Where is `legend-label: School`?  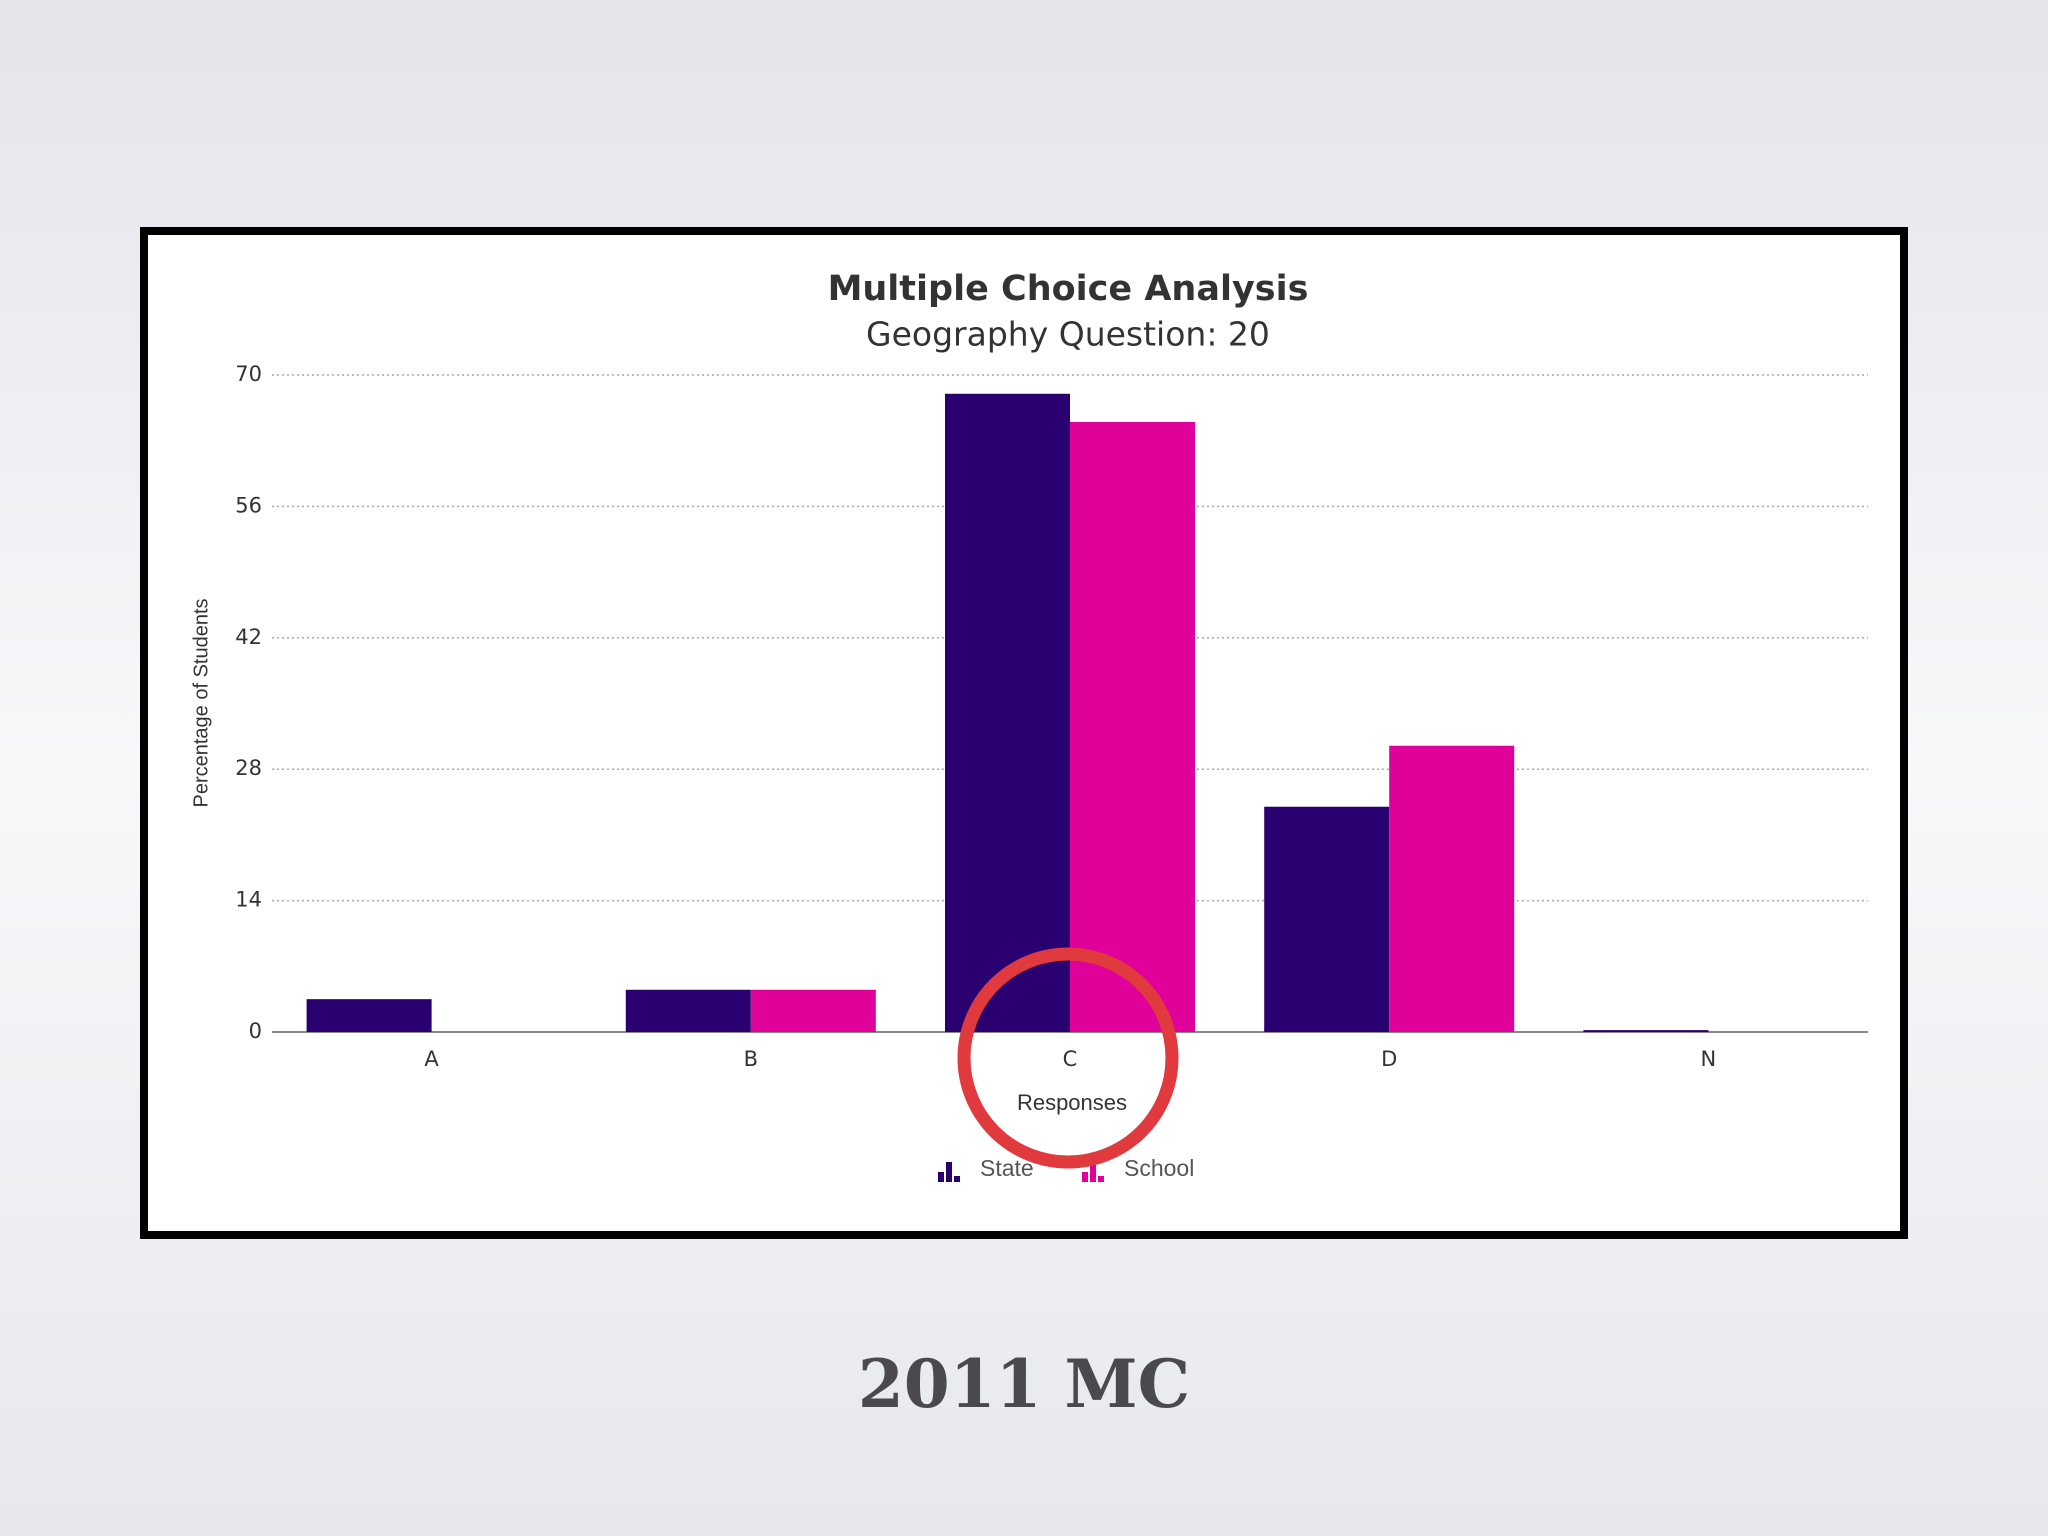
legend-label: School is located at coordinates (1159, 1168).